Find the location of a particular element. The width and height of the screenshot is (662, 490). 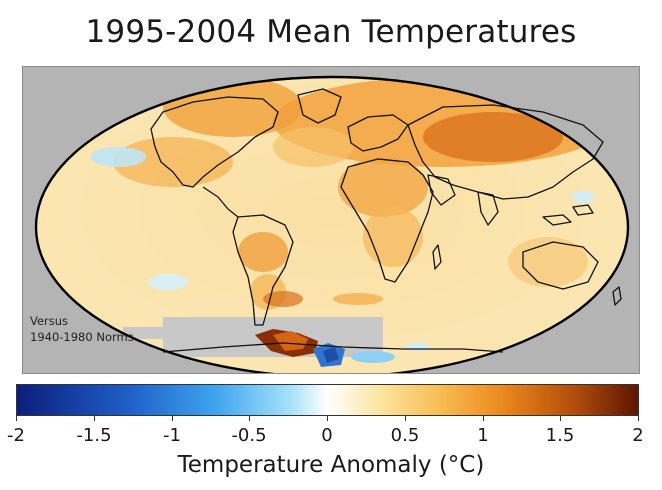

map-title: 1995-2004 Mean Temperatures is located at coordinates (331, 32).